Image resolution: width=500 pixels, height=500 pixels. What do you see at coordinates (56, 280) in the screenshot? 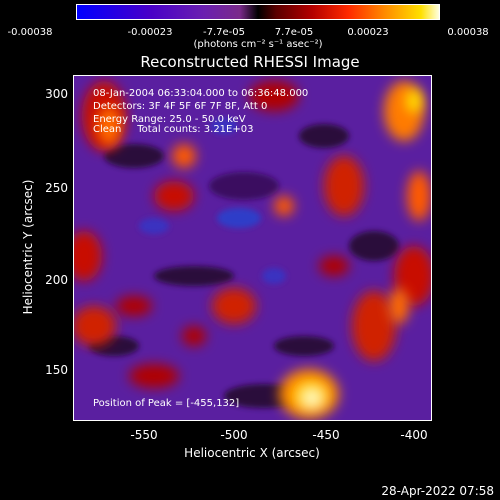
I see `y-tick-label: 200` at bounding box center [56, 280].